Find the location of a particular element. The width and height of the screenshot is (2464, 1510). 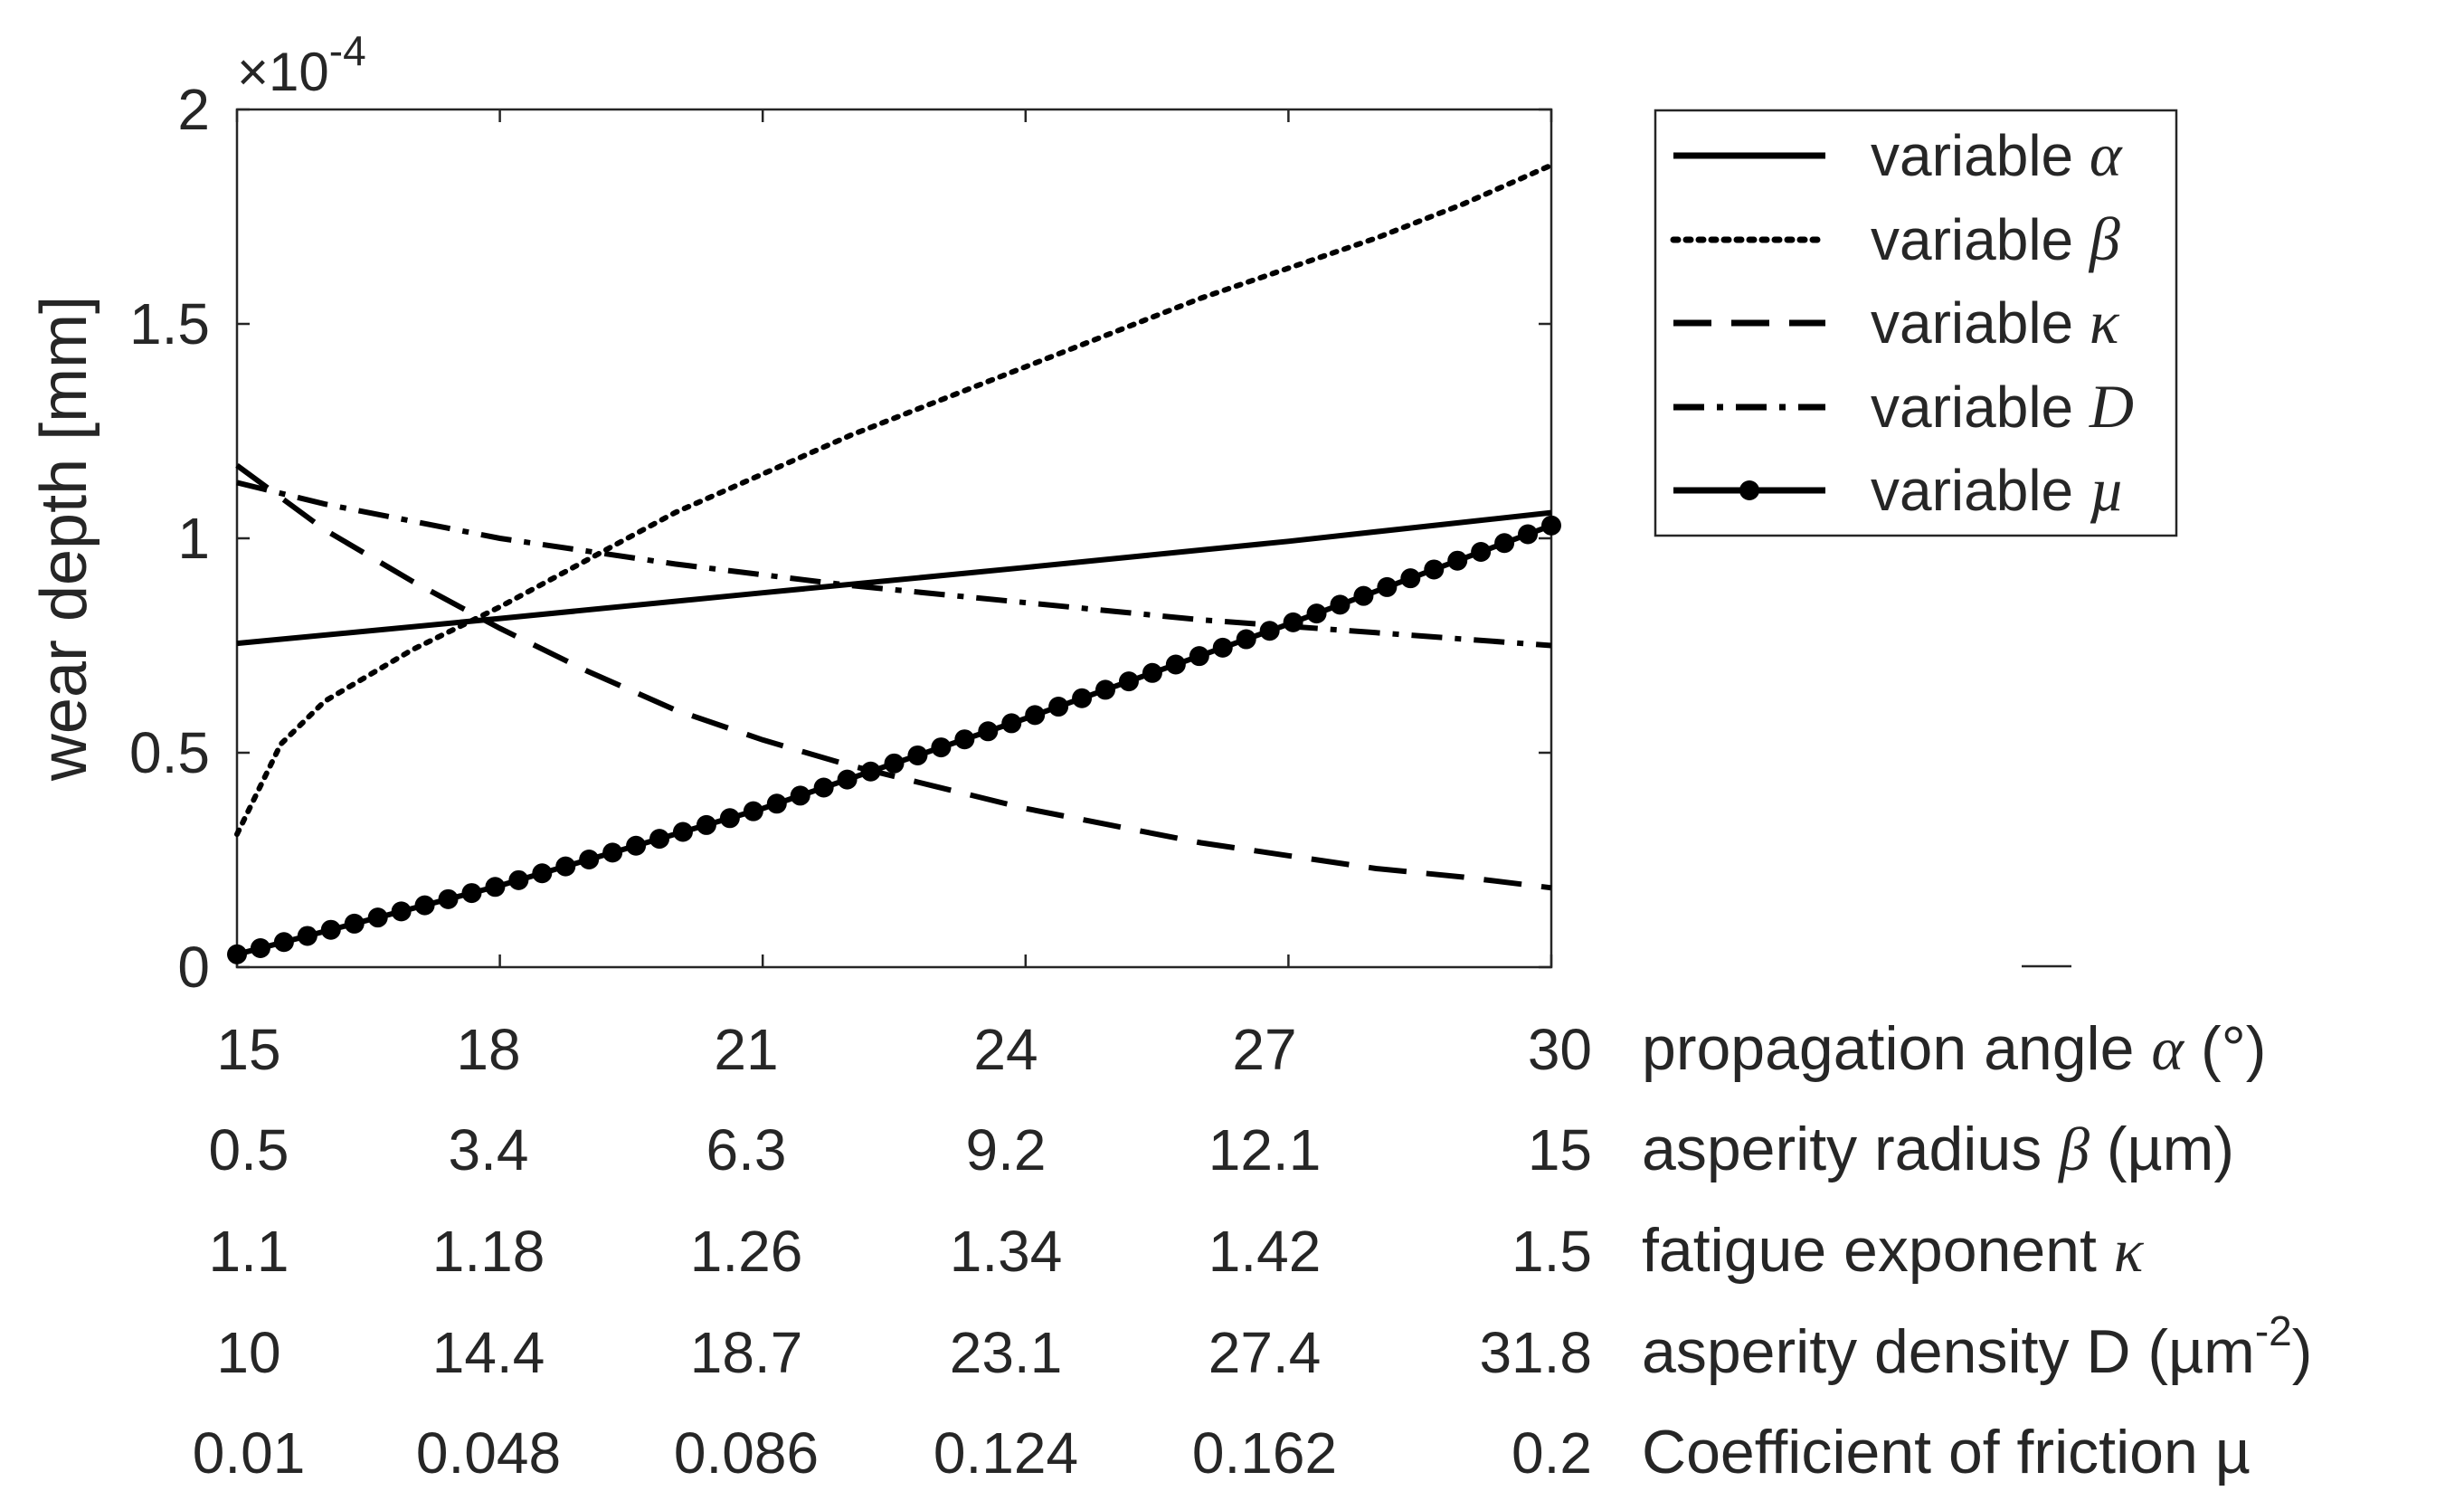

y-exponent-base: ×10 is located at coordinates (283, 72).